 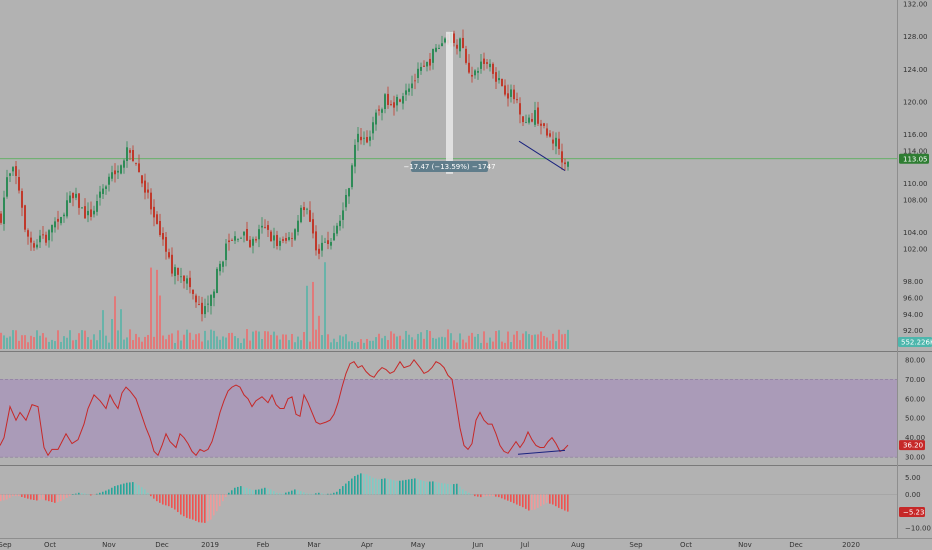 What do you see at coordinates (542, 156) in the screenshot?
I see `price-trendline` at bounding box center [542, 156].